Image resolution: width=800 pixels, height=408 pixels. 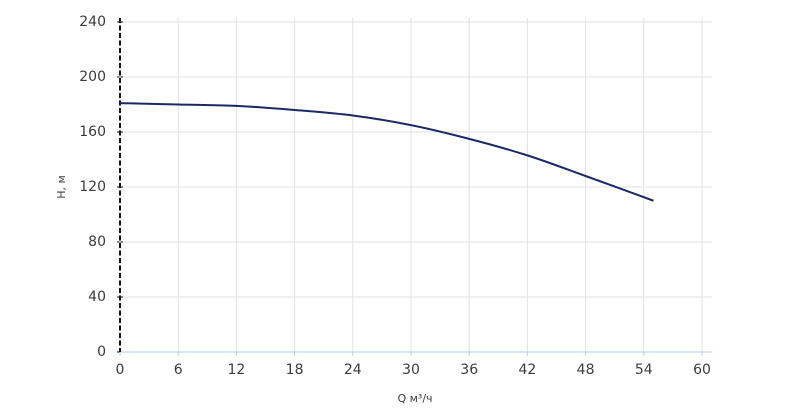 What do you see at coordinates (353, 370) in the screenshot?
I see `x-tick-label: 24` at bounding box center [353, 370].